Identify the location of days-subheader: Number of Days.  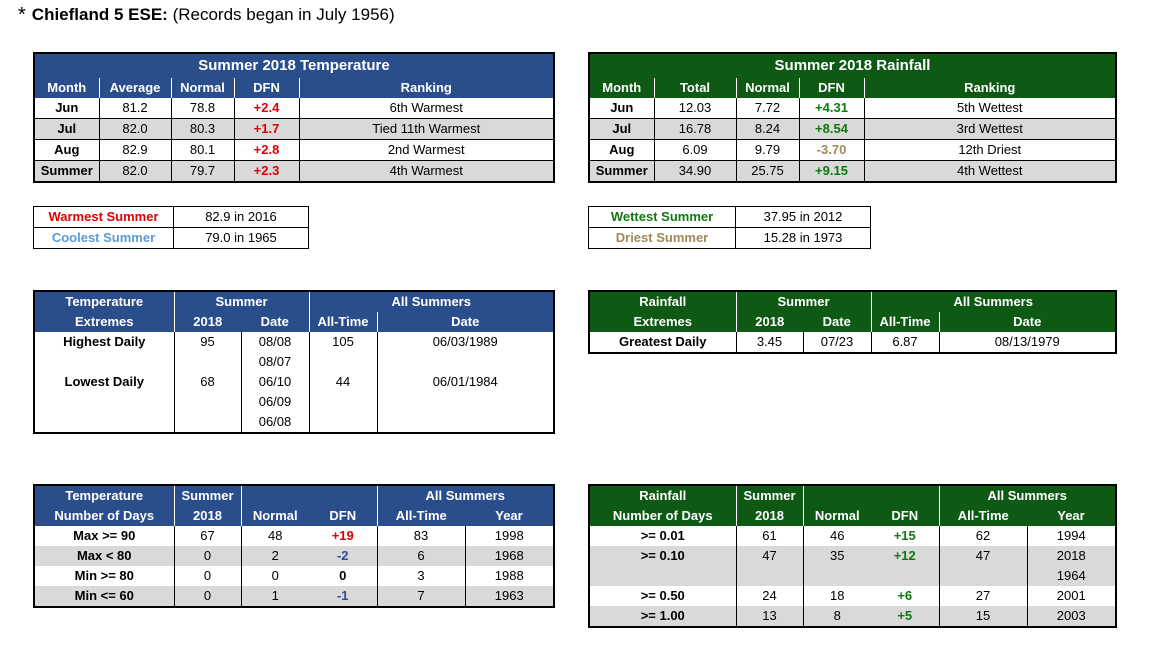
(663, 516).